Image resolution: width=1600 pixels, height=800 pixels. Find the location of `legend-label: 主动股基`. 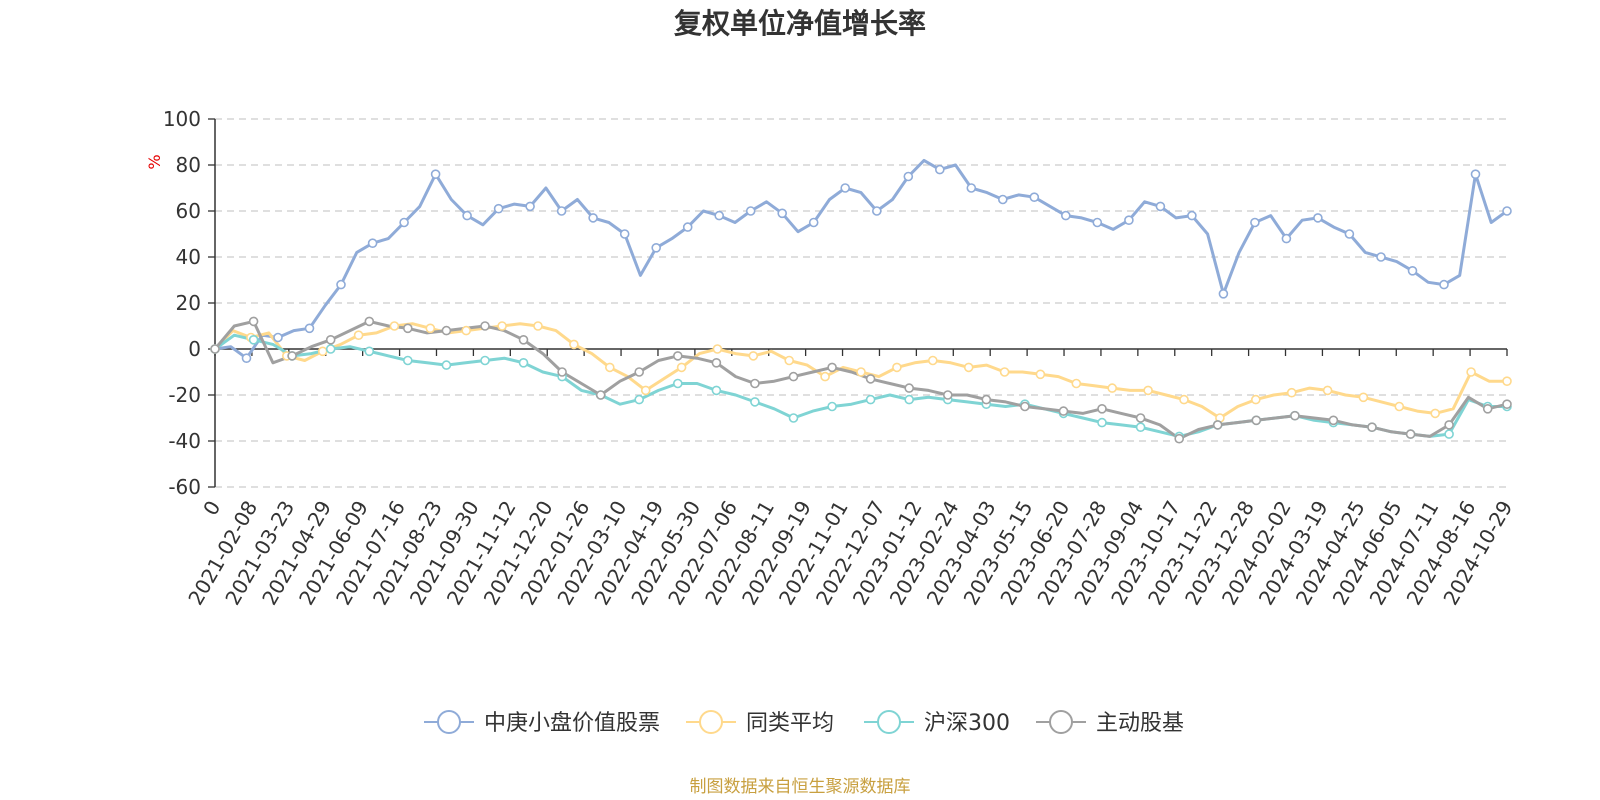

legend-label: 主动股基 is located at coordinates (1140, 723).